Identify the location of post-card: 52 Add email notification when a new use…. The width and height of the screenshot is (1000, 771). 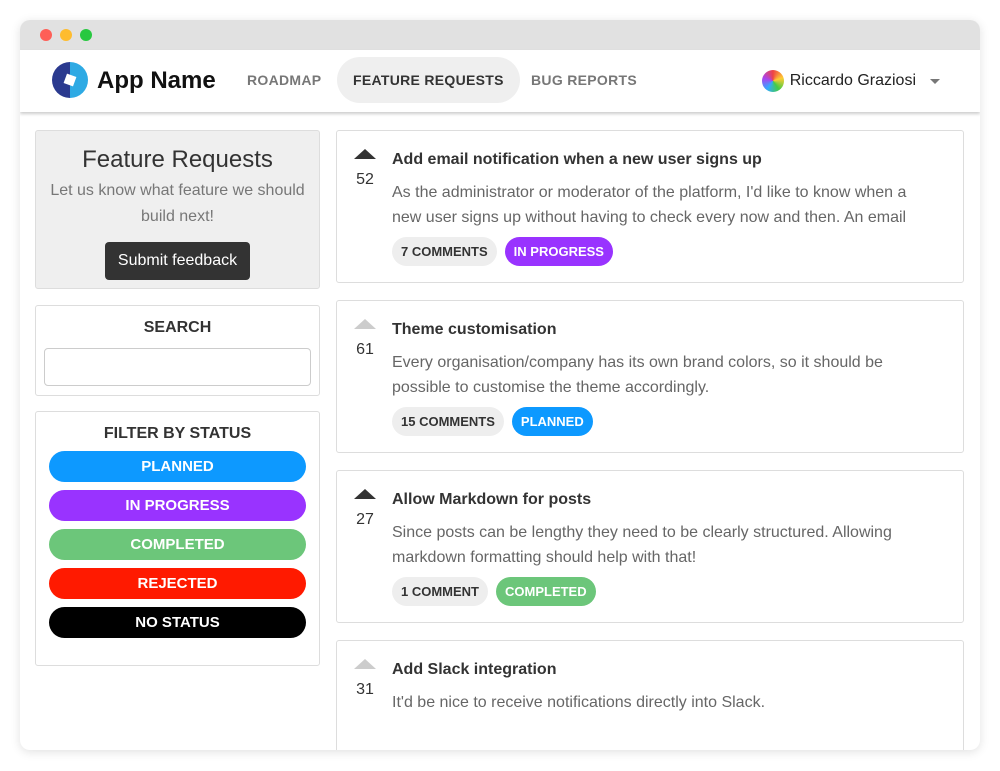
(650, 206).